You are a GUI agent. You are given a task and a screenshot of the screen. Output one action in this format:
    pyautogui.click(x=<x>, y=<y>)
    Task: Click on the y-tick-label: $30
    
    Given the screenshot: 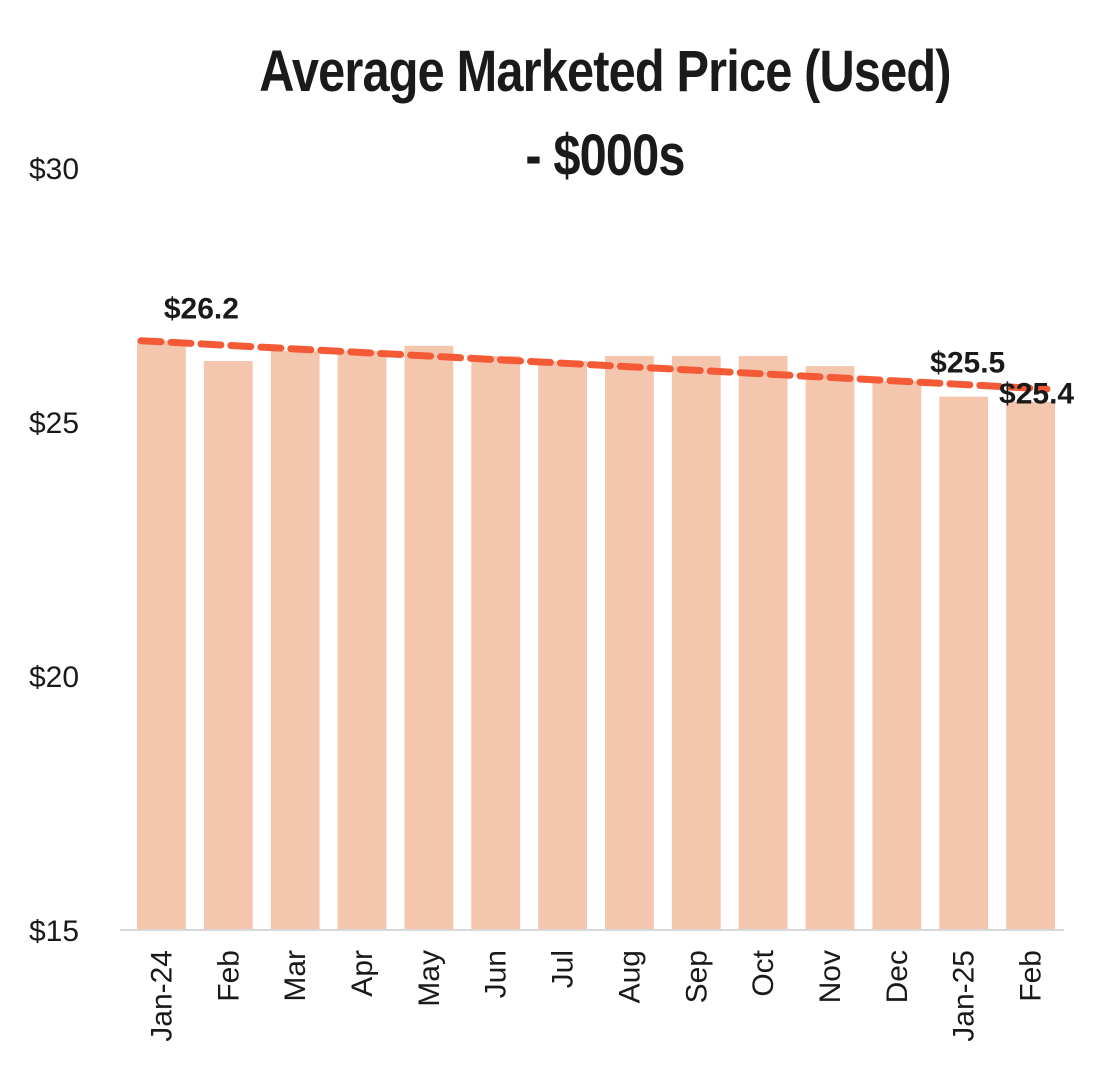 What is the action you would take?
    pyautogui.click(x=54, y=169)
    